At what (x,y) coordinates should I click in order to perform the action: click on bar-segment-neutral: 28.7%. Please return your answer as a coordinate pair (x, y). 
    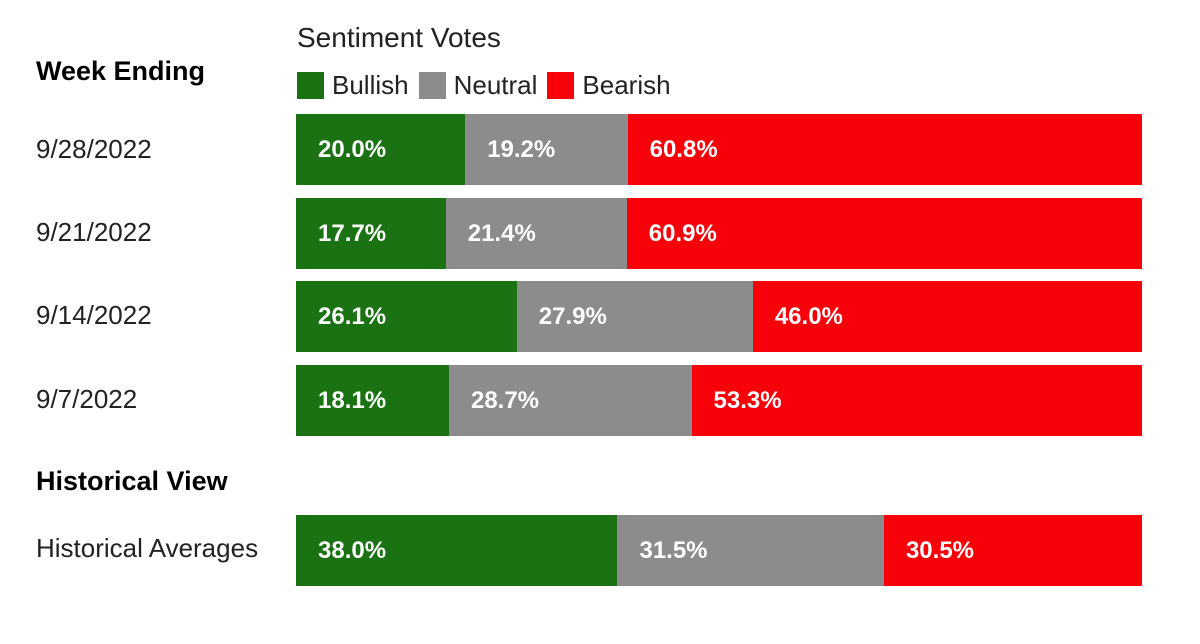
    Looking at the image, I should click on (570, 400).